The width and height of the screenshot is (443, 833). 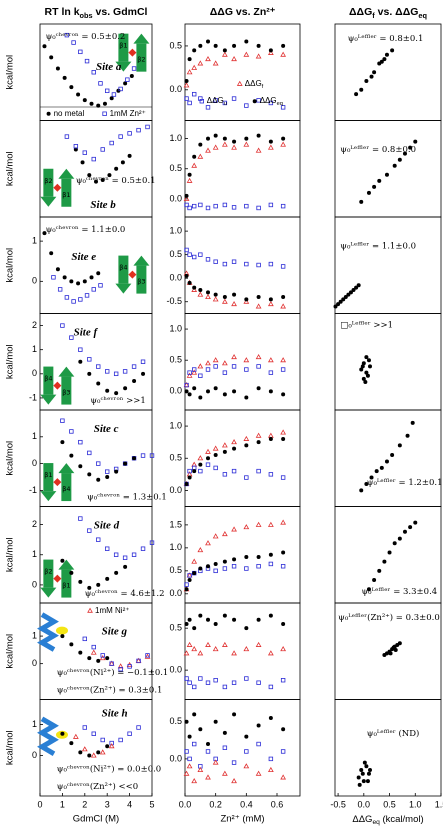 What do you see at coordinates (116, 181) in the screenshot?
I see `annotation: ψ₀ᶜʰᵉᵛʳᵒⁿ = 0.5±0.1` at bounding box center [116, 181].